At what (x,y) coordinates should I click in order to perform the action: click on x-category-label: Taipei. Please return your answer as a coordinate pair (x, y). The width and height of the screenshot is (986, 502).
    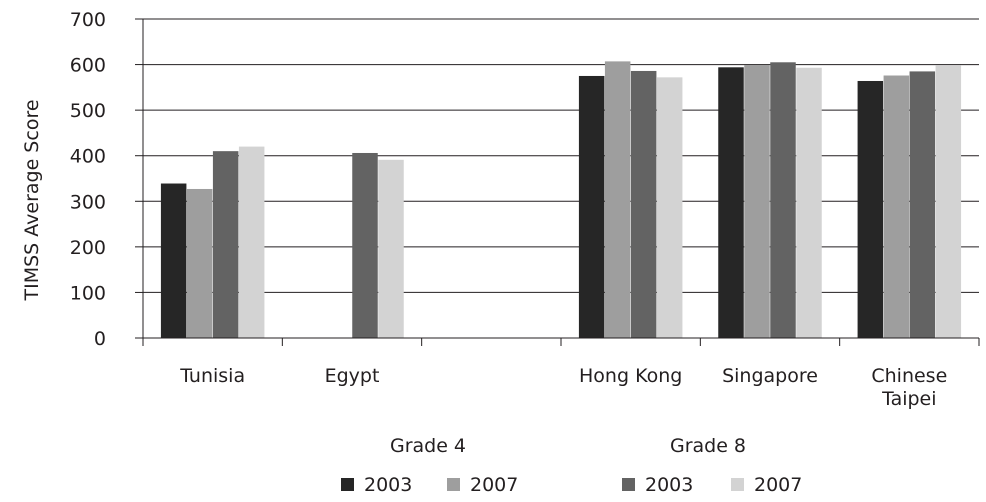
    Looking at the image, I should click on (908, 399).